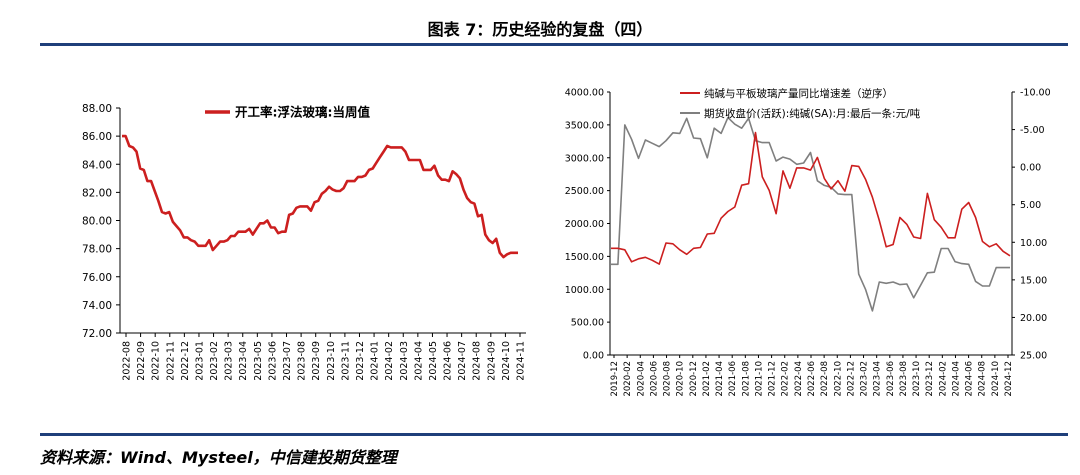 The width and height of the screenshot is (1080, 475). I want to click on x-tick-label: 2021-08, so click(746, 379).